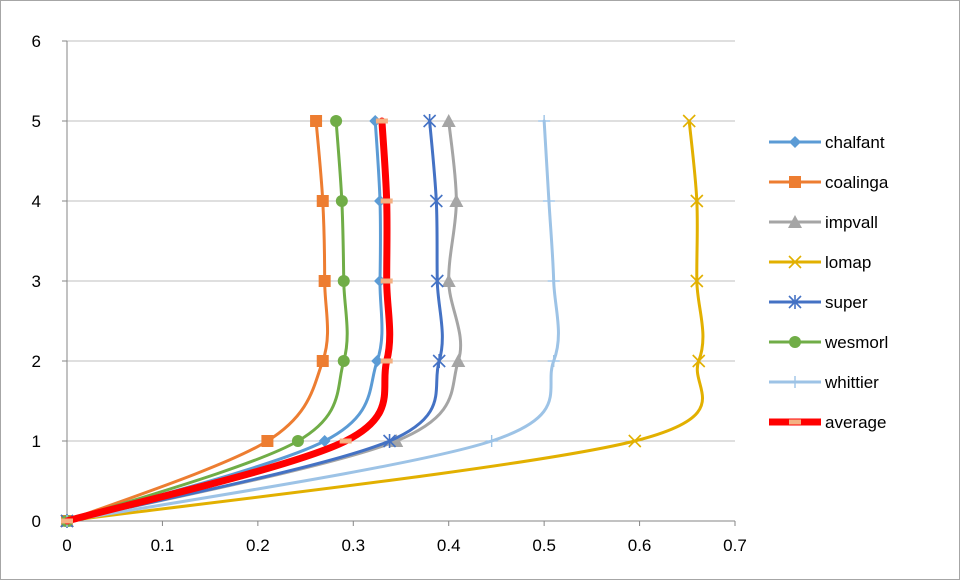  What do you see at coordinates (855, 422) in the screenshot?
I see `legend-label: average` at bounding box center [855, 422].